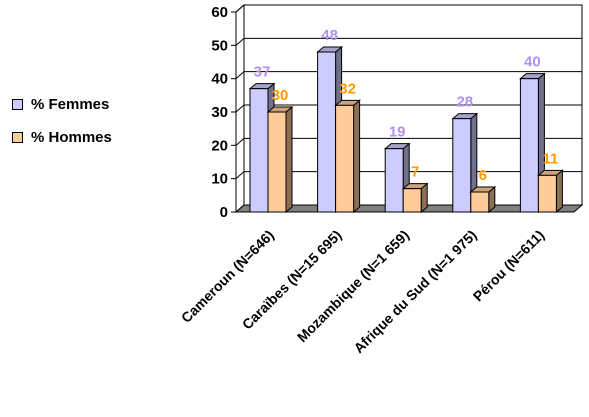 This screenshot has width=589, height=417. What do you see at coordinates (414, 291) in the screenshot?
I see `x-tick-label: Afrique du Sud (N=1 975)` at bounding box center [414, 291].